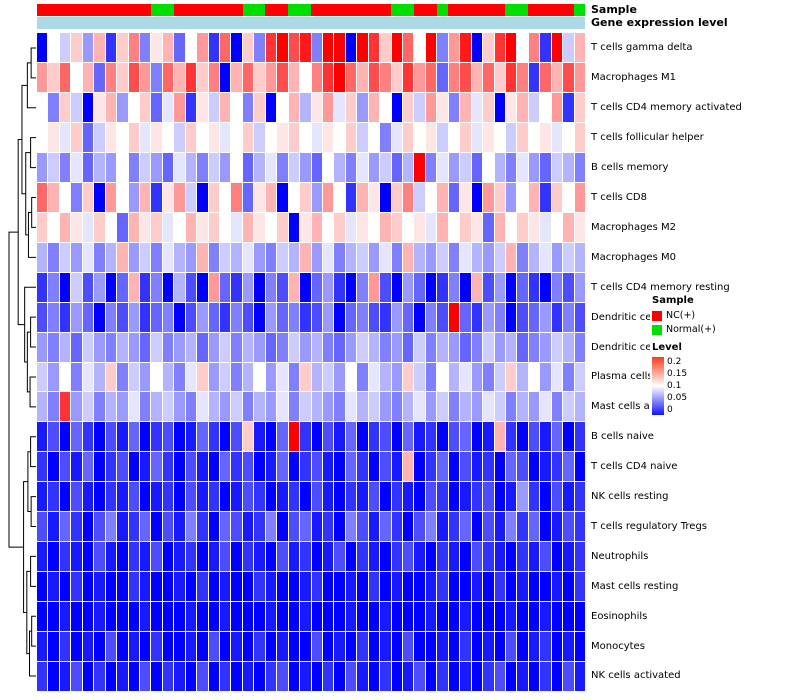 This screenshot has width=800, height=700. What do you see at coordinates (31, 234) in the screenshot?
I see `dendrogram-branch` at bounding box center [31, 234].